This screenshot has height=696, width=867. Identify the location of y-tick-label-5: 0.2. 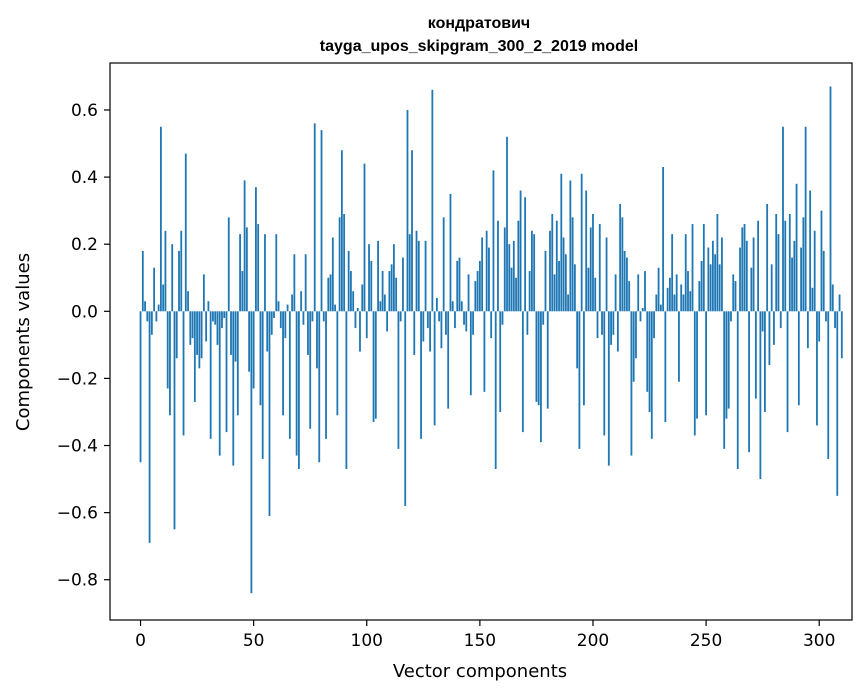
(84, 245).